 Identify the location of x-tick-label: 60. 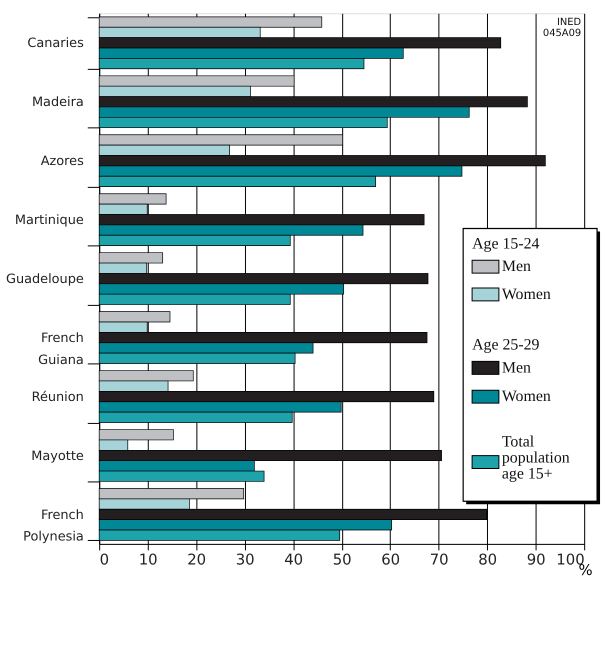
(390, 559).